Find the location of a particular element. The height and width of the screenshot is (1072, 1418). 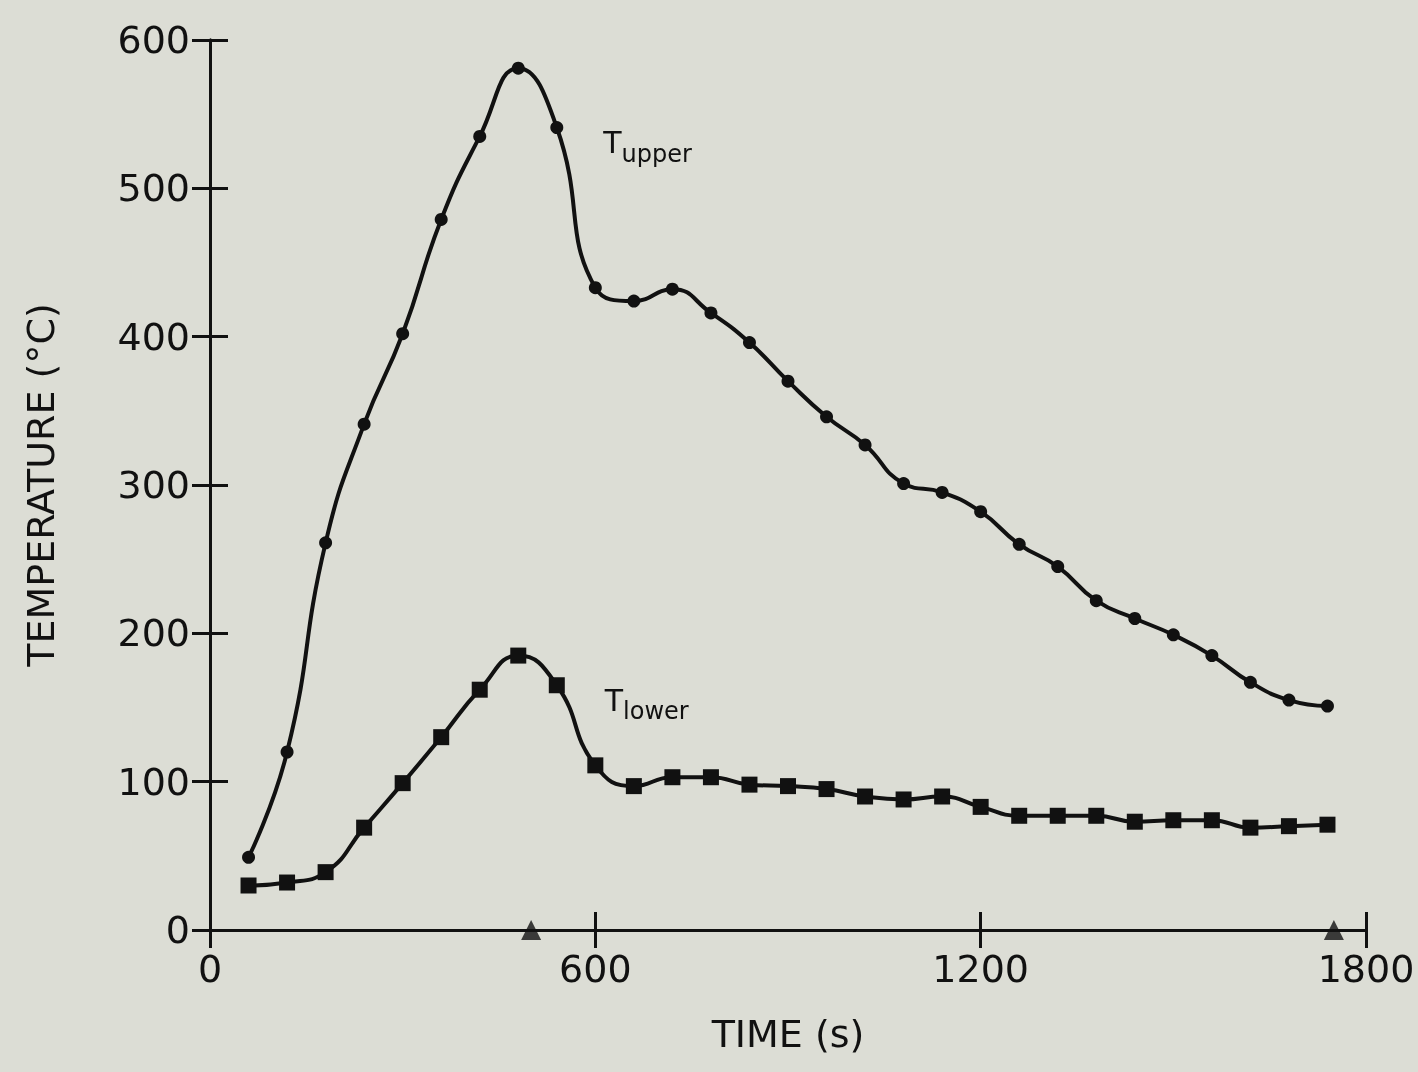

x-axis-title: TIME (s) is located at coordinates (787, 1034).